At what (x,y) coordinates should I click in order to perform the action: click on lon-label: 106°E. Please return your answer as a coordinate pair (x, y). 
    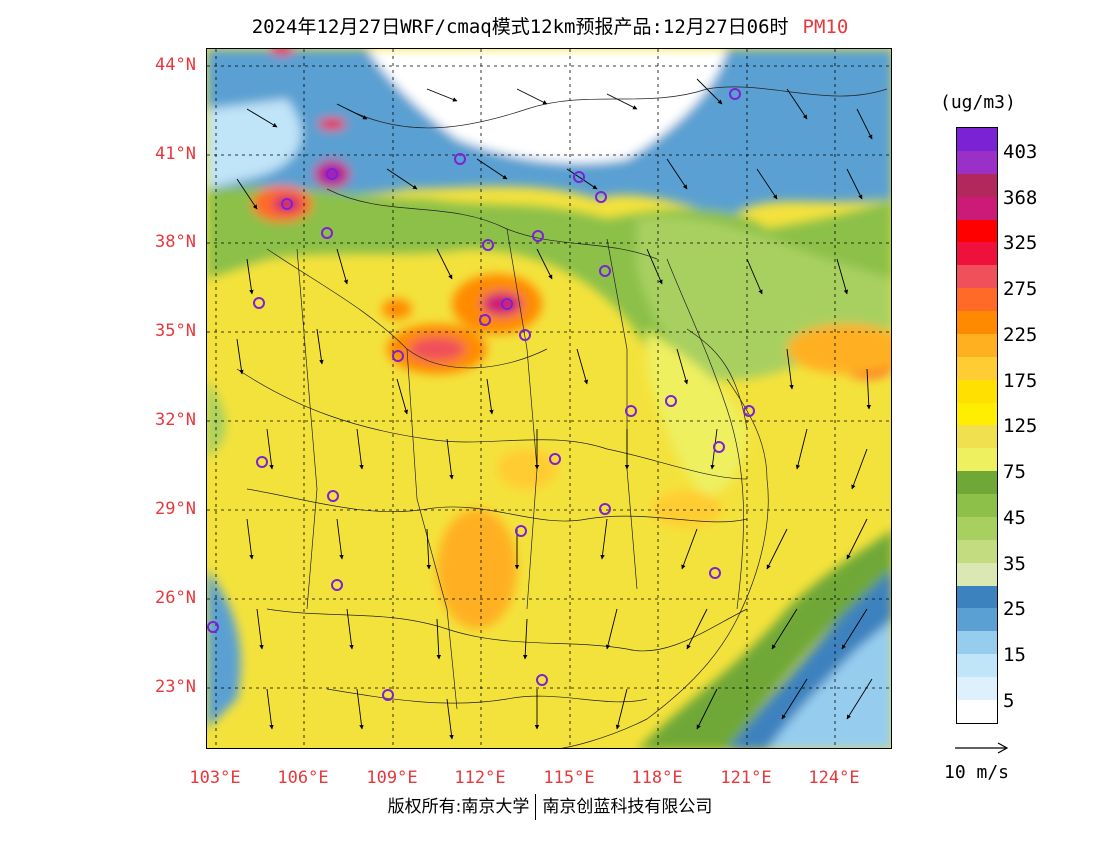
    Looking at the image, I should click on (303, 778).